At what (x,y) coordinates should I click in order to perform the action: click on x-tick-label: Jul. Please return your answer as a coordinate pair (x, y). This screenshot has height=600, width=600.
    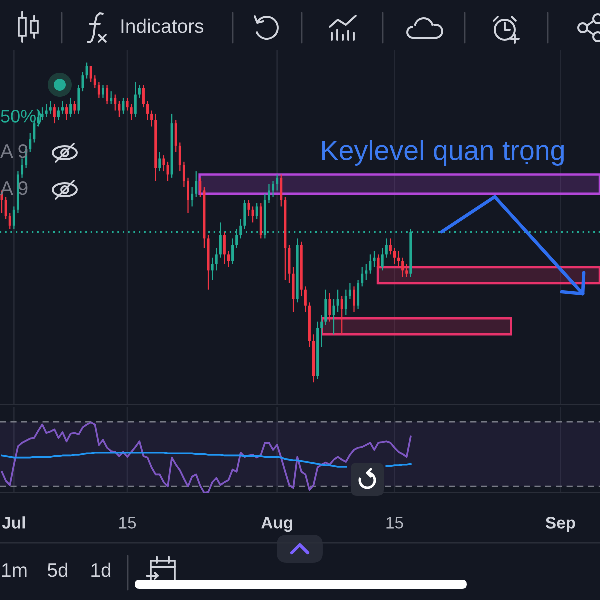
    Looking at the image, I should click on (14, 522).